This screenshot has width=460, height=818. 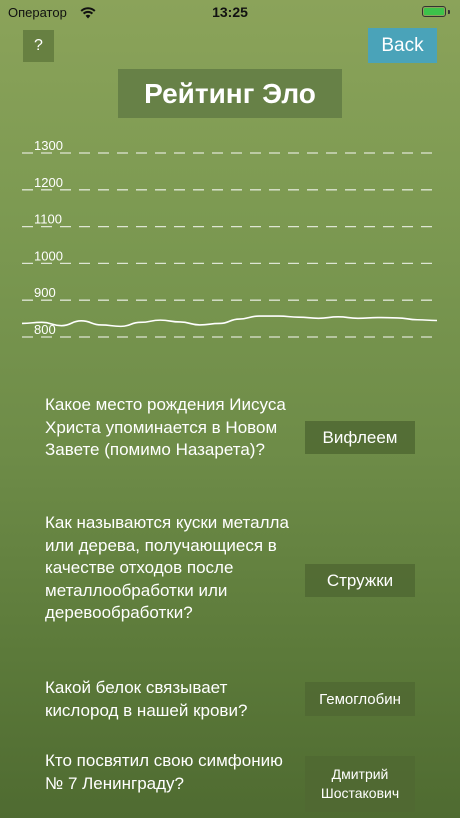 What do you see at coordinates (434, 11) in the screenshot?
I see `battery-icon` at bounding box center [434, 11].